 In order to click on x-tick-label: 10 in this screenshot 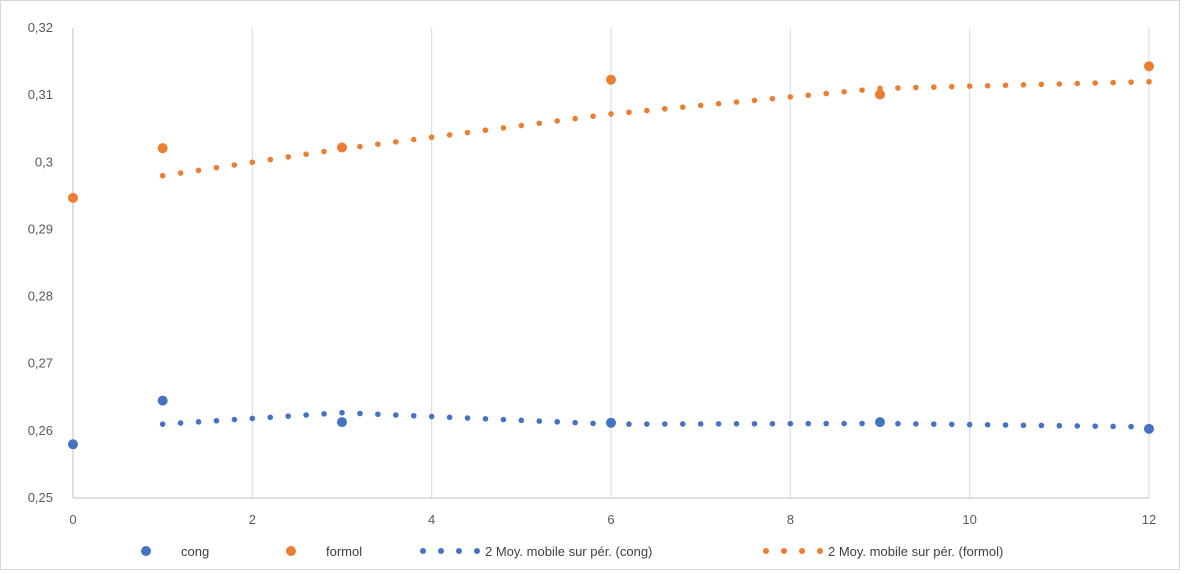, I will do `click(969, 519)`.